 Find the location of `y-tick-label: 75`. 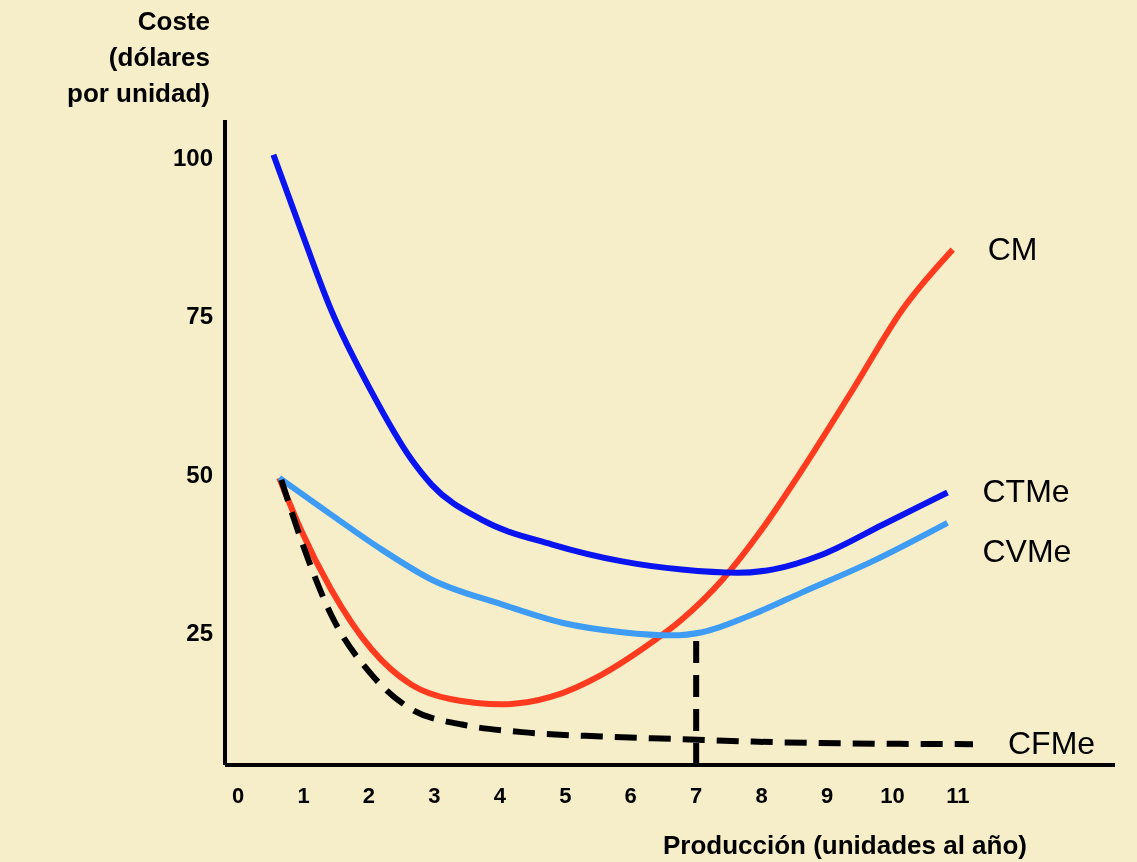

y-tick-label: 75 is located at coordinates (199, 316).